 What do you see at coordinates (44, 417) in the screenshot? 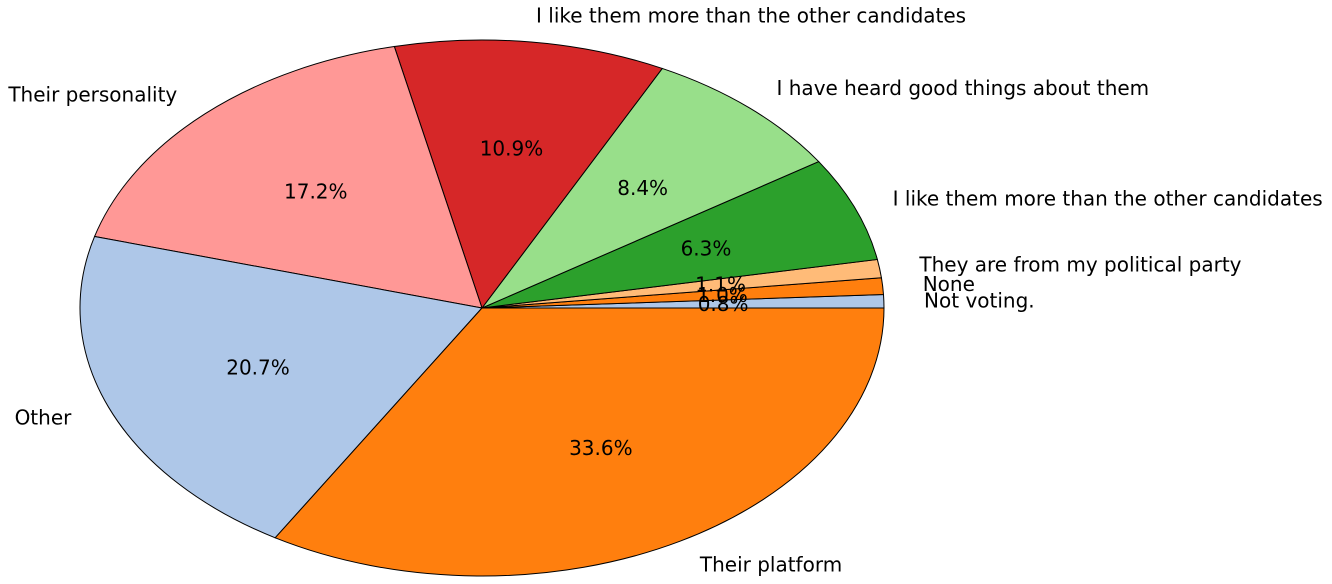
I see `pie-category-label: Other` at bounding box center [44, 417].